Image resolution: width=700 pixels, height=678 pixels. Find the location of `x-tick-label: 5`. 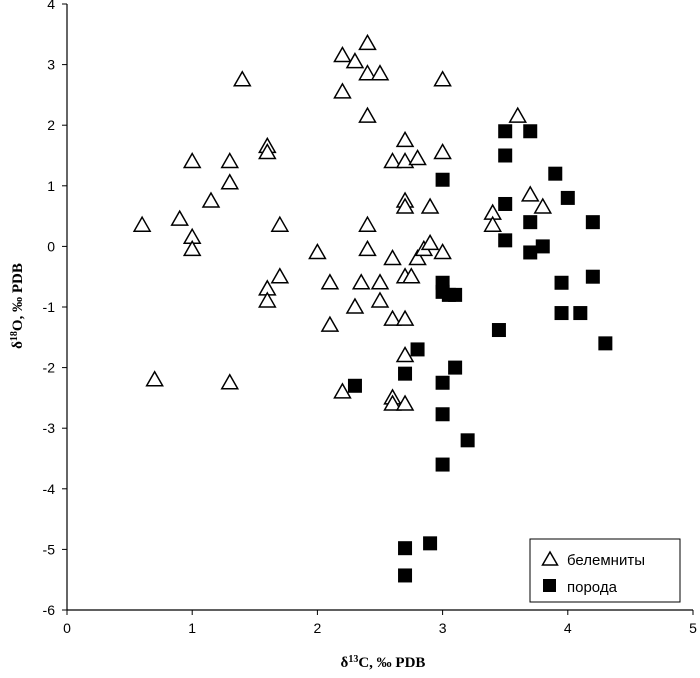

x-tick-label: 5 is located at coordinates (693, 628).